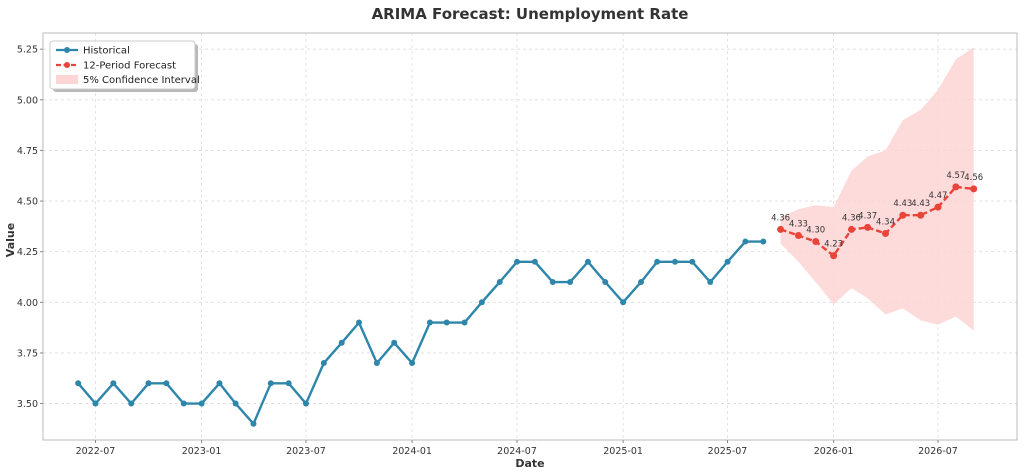 This screenshot has height=474, width=1024. What do you see at coordinates (955, 176) in the screenshot?
I see `forecast-data-label: 4.57` at bounding box center [955, 176].